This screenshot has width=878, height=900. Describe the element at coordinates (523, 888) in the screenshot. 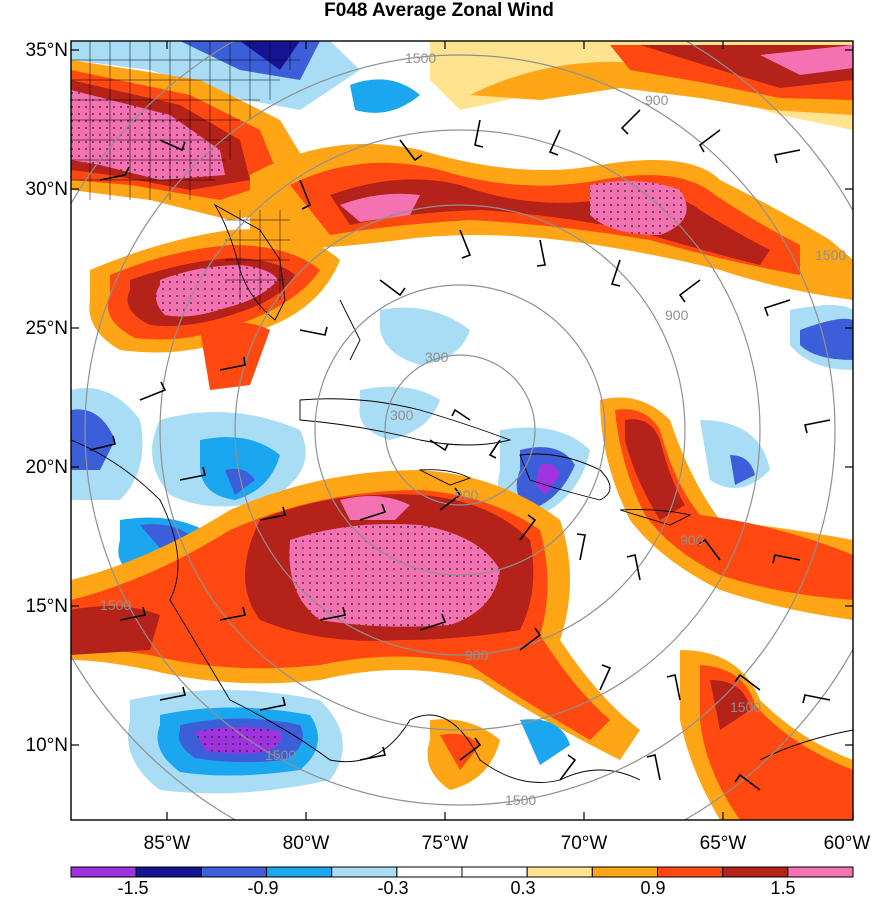

I see `colorbar-label: 0.3` at that location.